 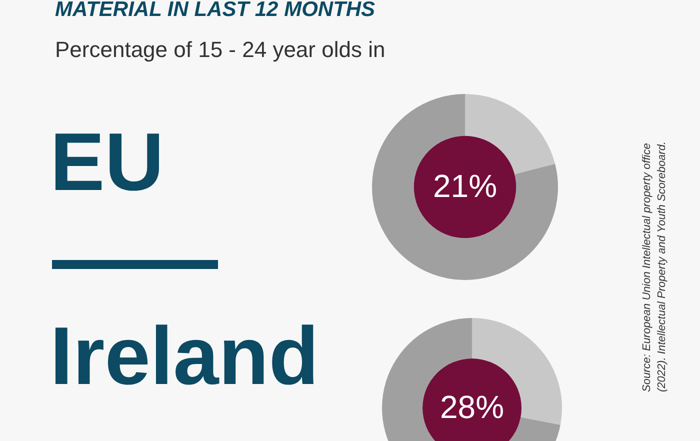 I want to click on text: EU, so click(x=107, y=162).